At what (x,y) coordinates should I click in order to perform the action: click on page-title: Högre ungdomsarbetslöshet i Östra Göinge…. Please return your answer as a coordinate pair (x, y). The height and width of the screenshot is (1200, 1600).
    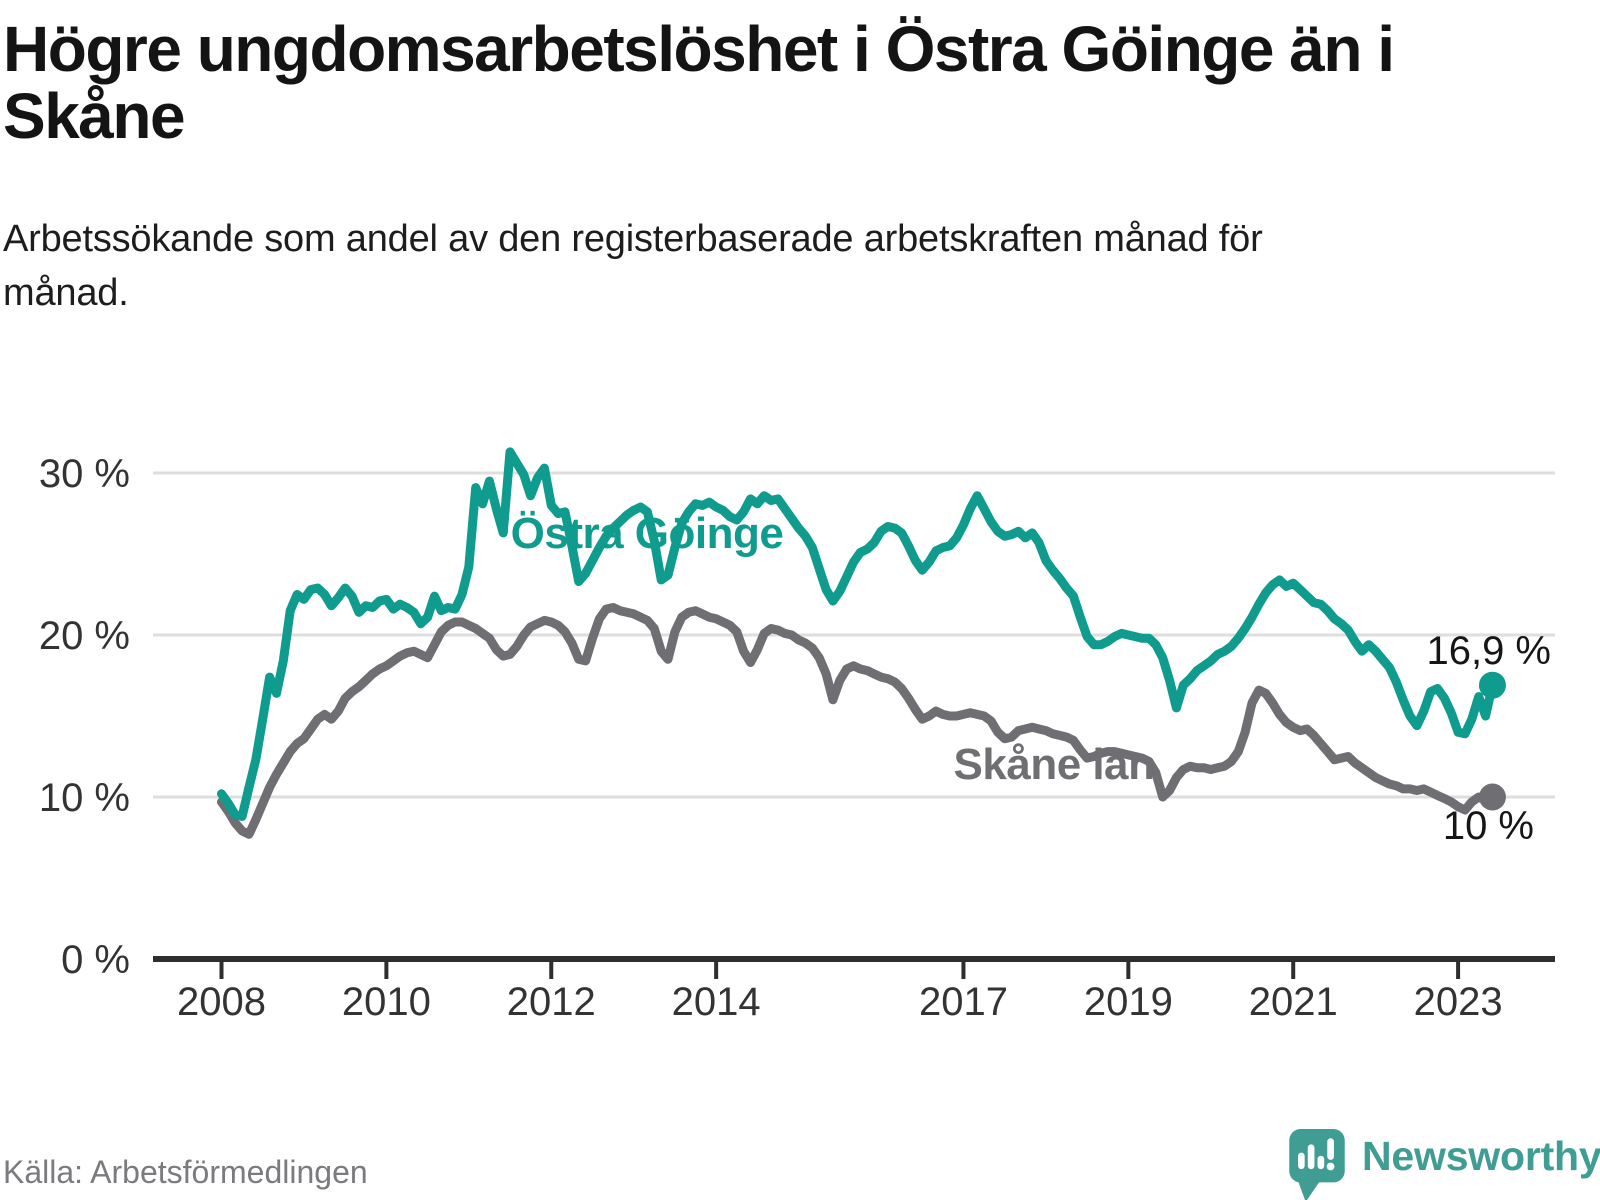
    Looking at the image, I should click on (699, 82).